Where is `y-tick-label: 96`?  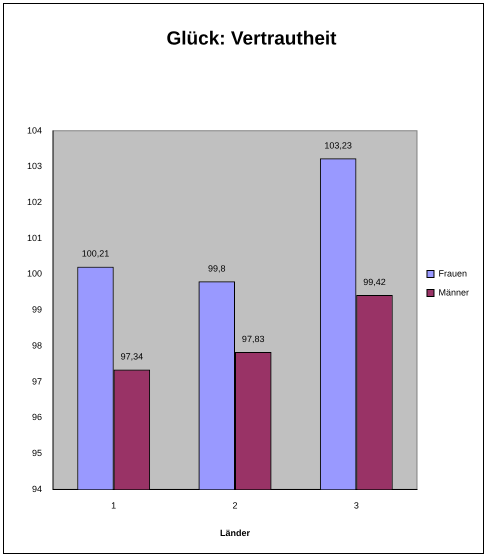 y-tick-label: 96 is located at coordinates (37, 417).